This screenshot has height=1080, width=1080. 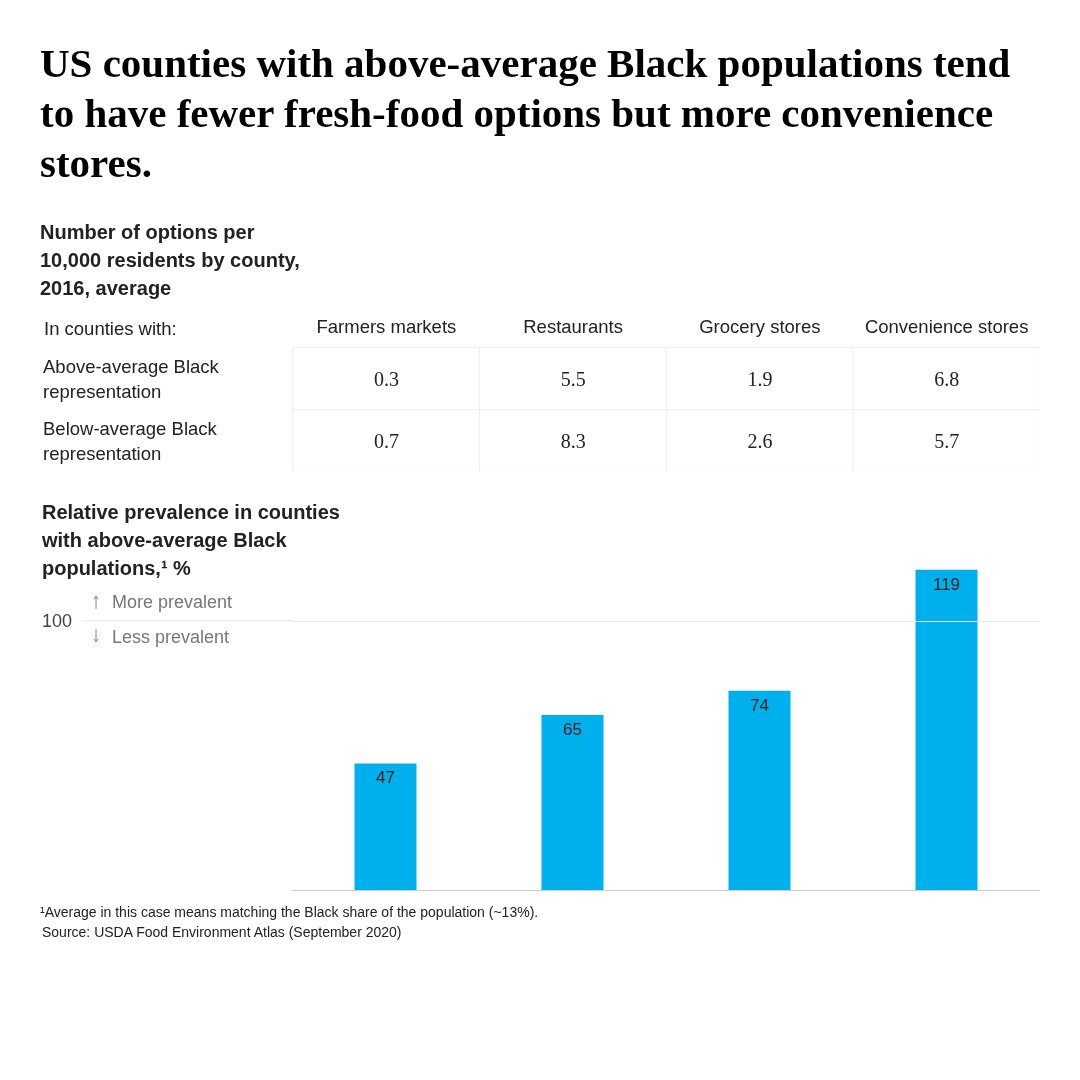 I want to click on text: More prevalent, so click(x=172, y=601).